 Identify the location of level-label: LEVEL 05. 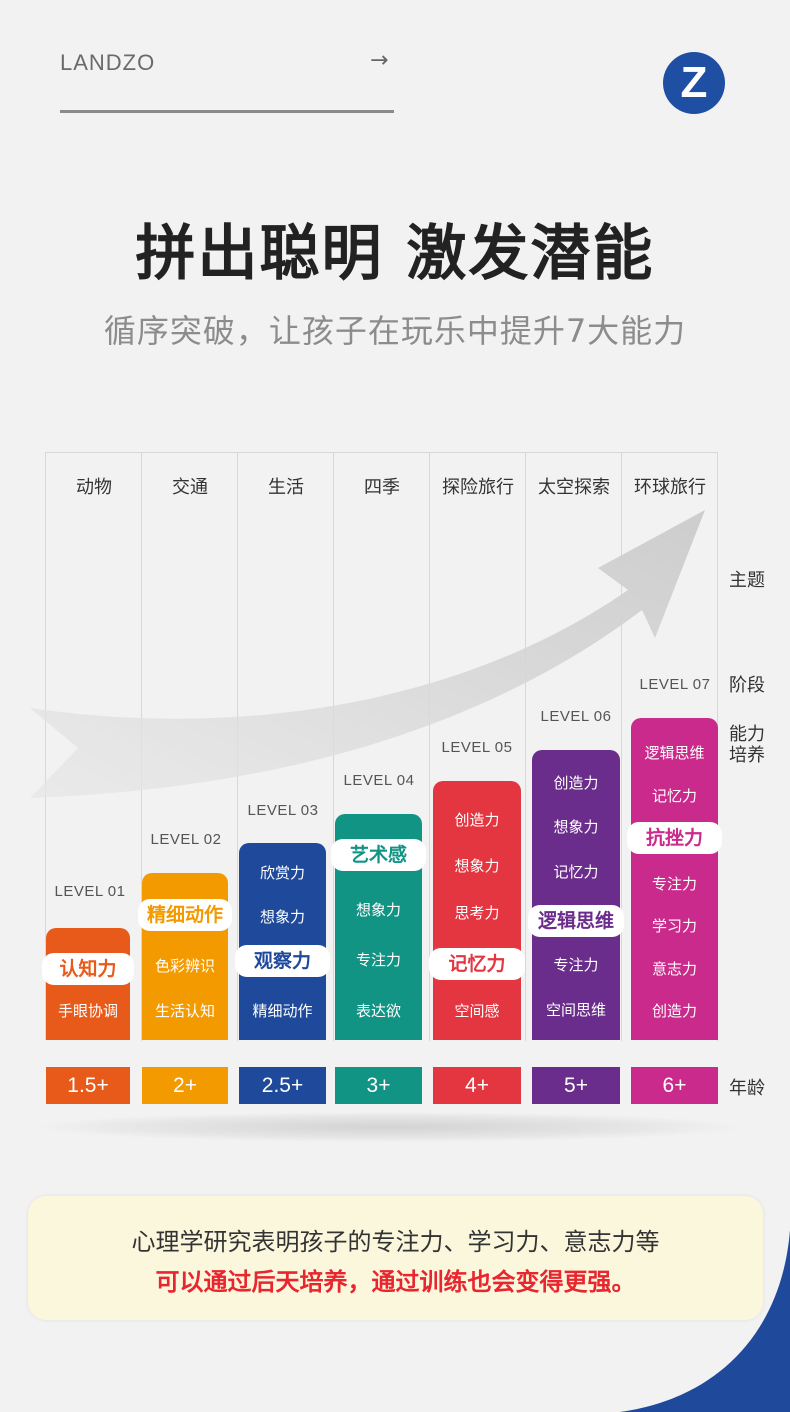
(477, 747).